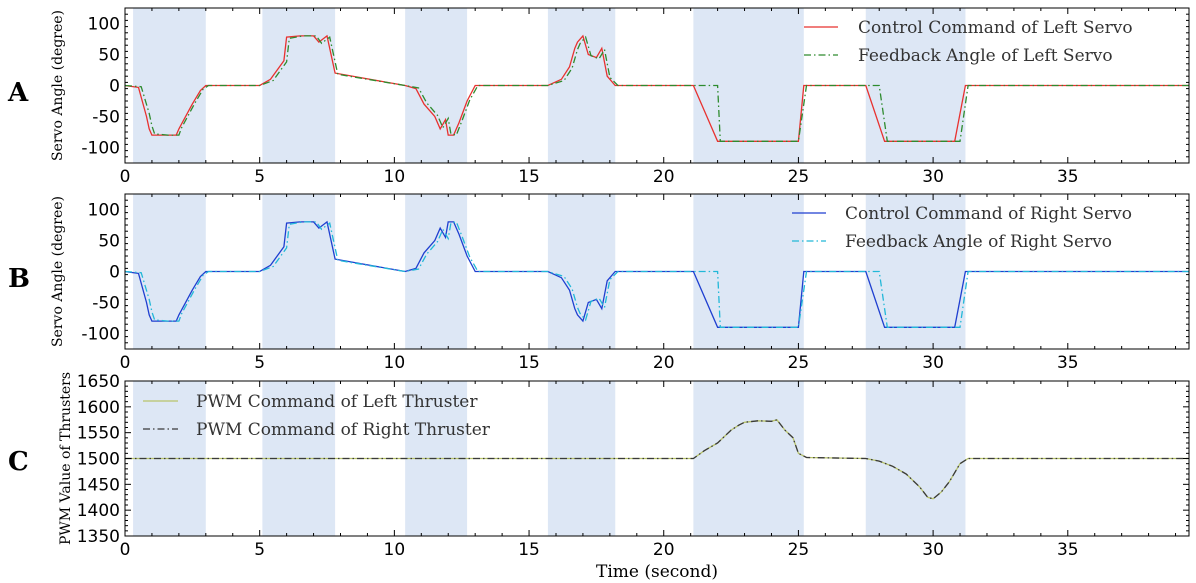 The height and width of the screenshot is (583, 1196). What do you see at coordinates (657, 572) in the screenshot?
I see `x-axis-label: Time (second)` at bounding box center [657, 572].